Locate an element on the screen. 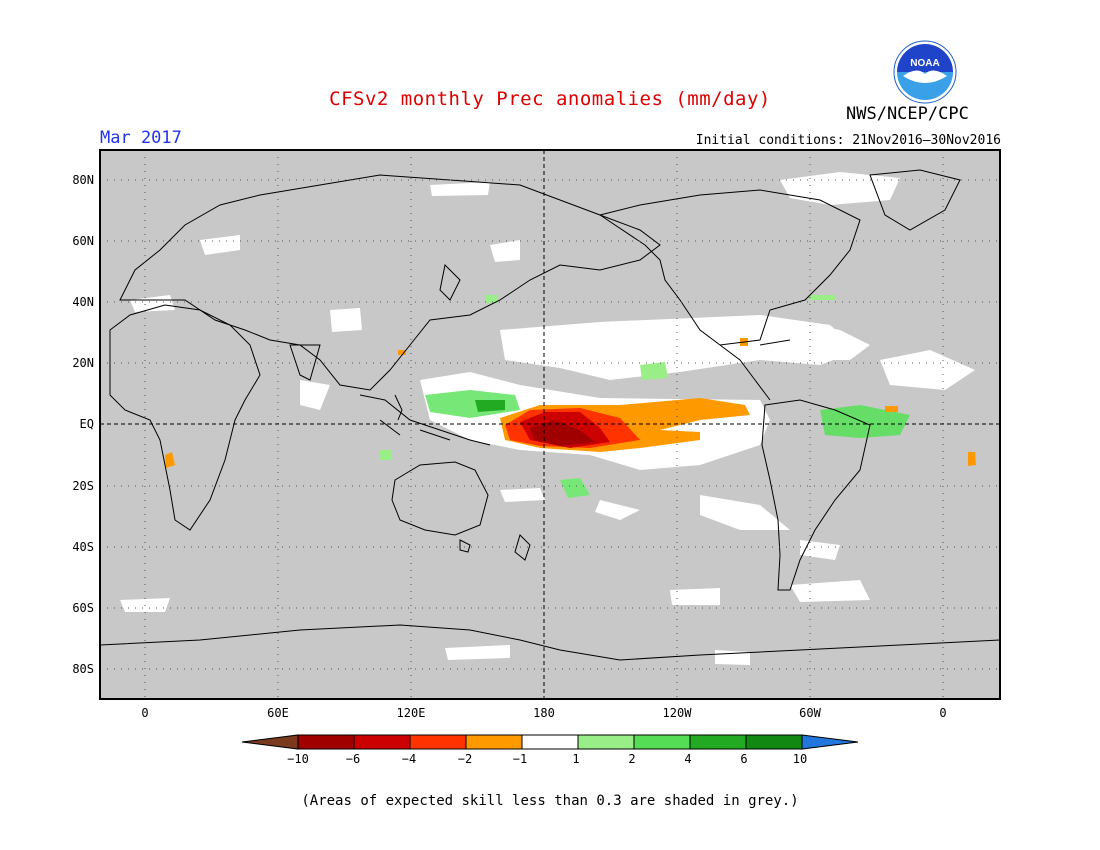 The image size is (1100, 850). lat-label: 20S is located at coordinates (83, 486).